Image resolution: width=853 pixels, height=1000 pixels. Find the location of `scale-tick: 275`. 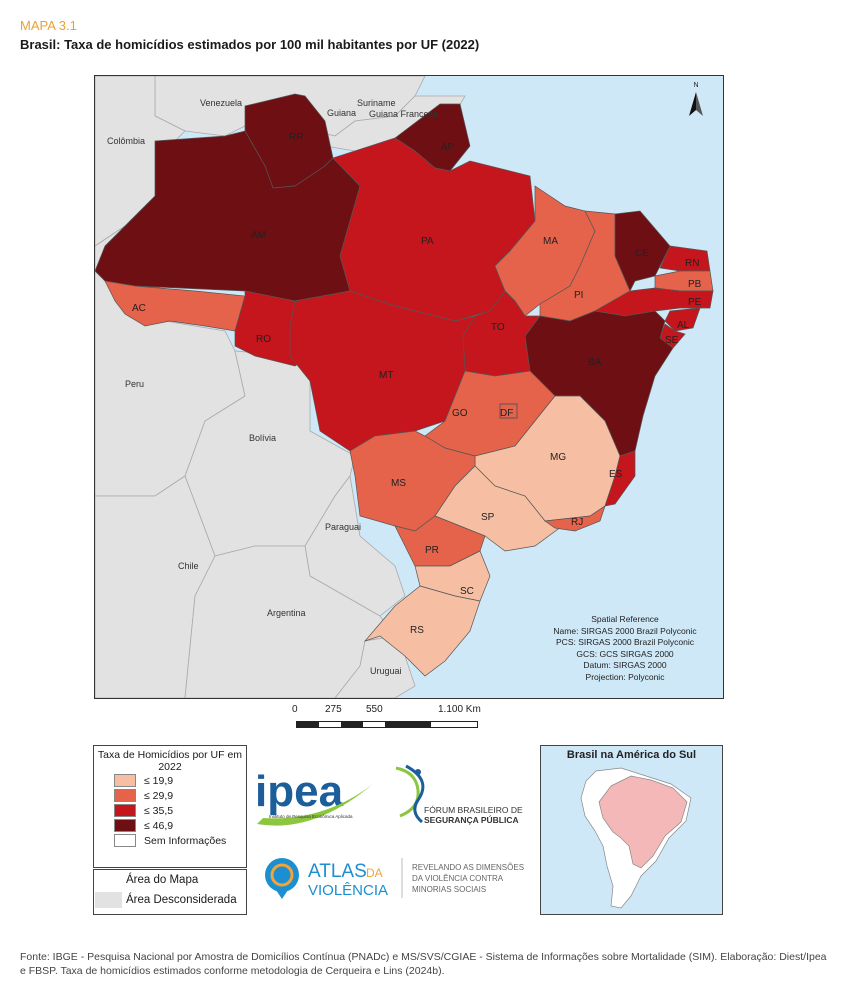

scale-tick: 275 is located at coordinates (333, 709).